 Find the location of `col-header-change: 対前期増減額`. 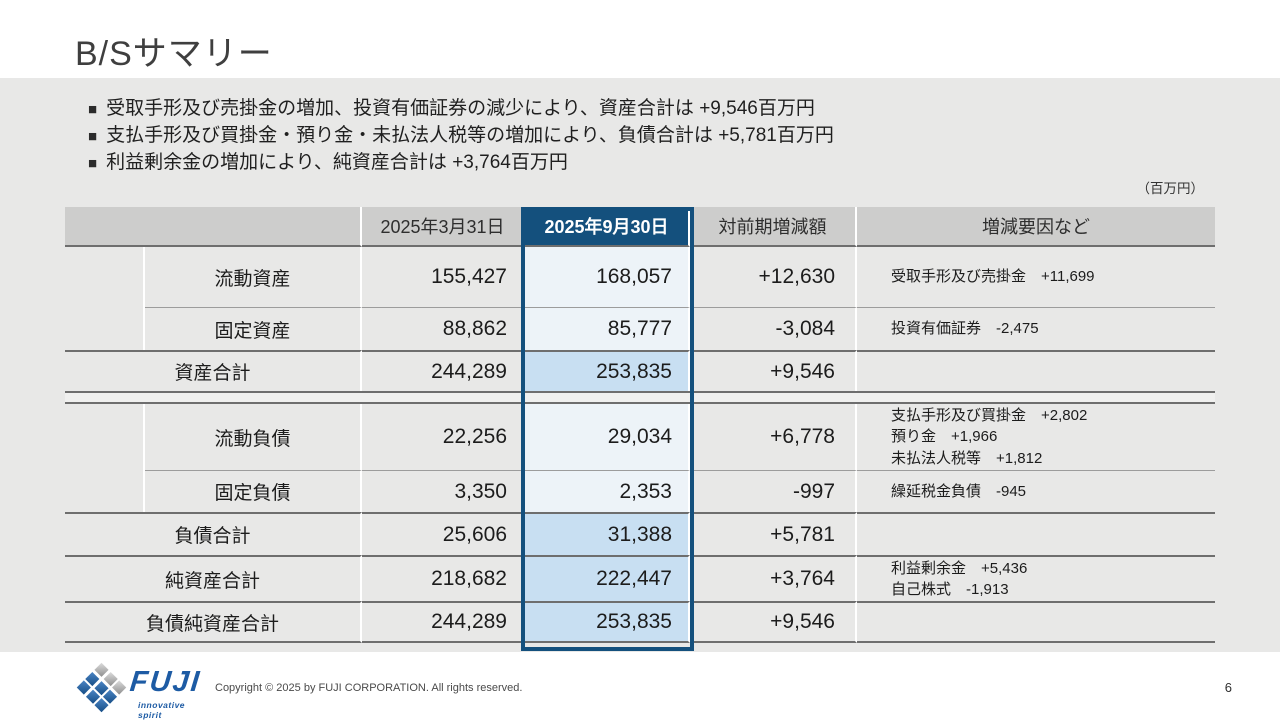

col-header-change: 対前期増減額 is located at coordinates (773, 227).